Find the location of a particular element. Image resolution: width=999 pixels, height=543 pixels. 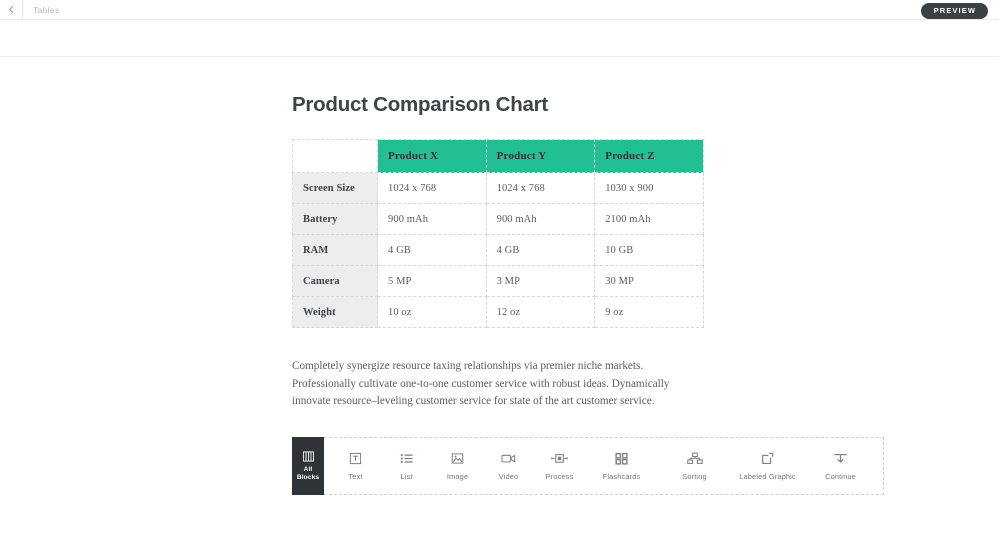

table-col-header: Product X is located at coordinates (432, 156).